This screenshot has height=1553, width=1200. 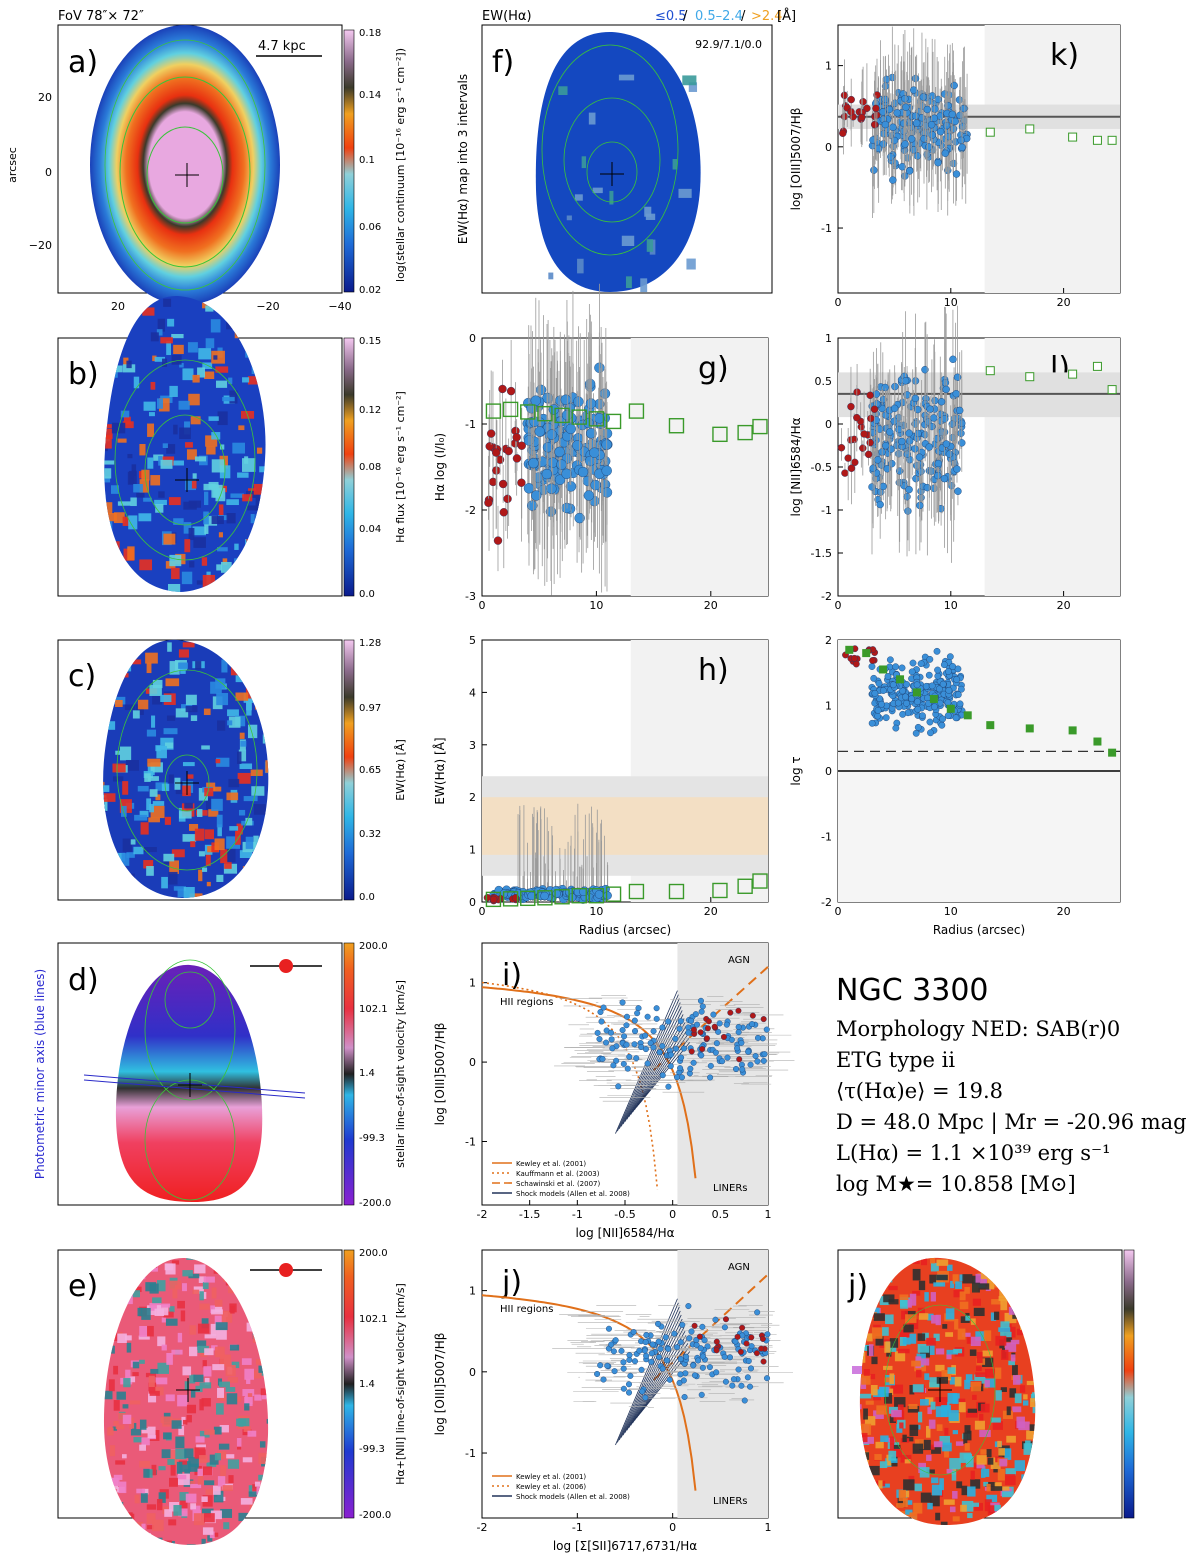 What do you see at coordinates (721, 1214) in the screenshot?
I see `x-tick-label: 0.5` at bounding box center [721, 1214].